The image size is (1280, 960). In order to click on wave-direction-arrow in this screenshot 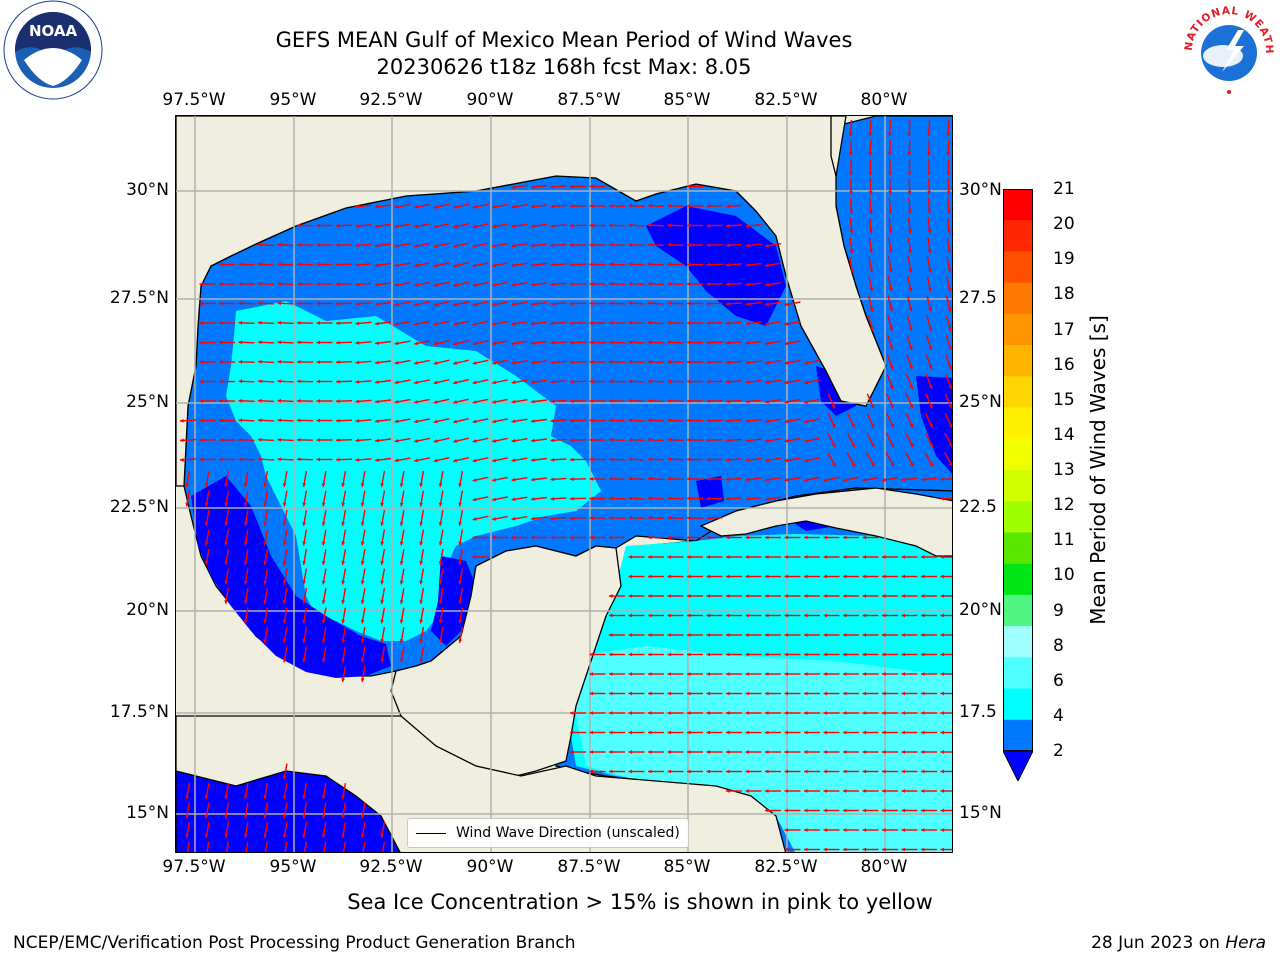, I will do `click(364, 846)`.